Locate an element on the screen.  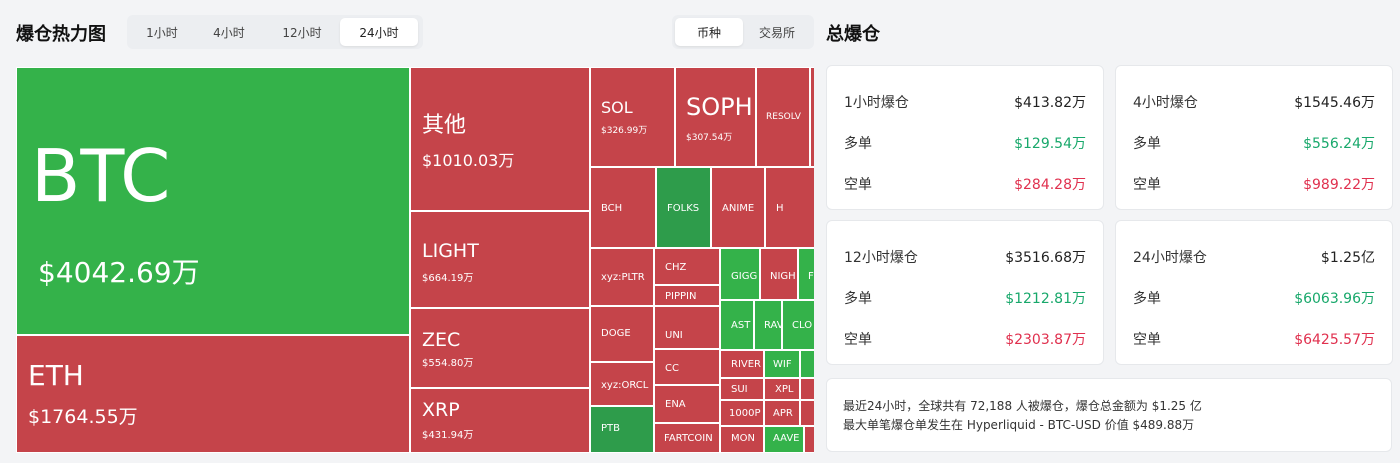
cell-symbol: GIGG is located at coordinates (744, 276).